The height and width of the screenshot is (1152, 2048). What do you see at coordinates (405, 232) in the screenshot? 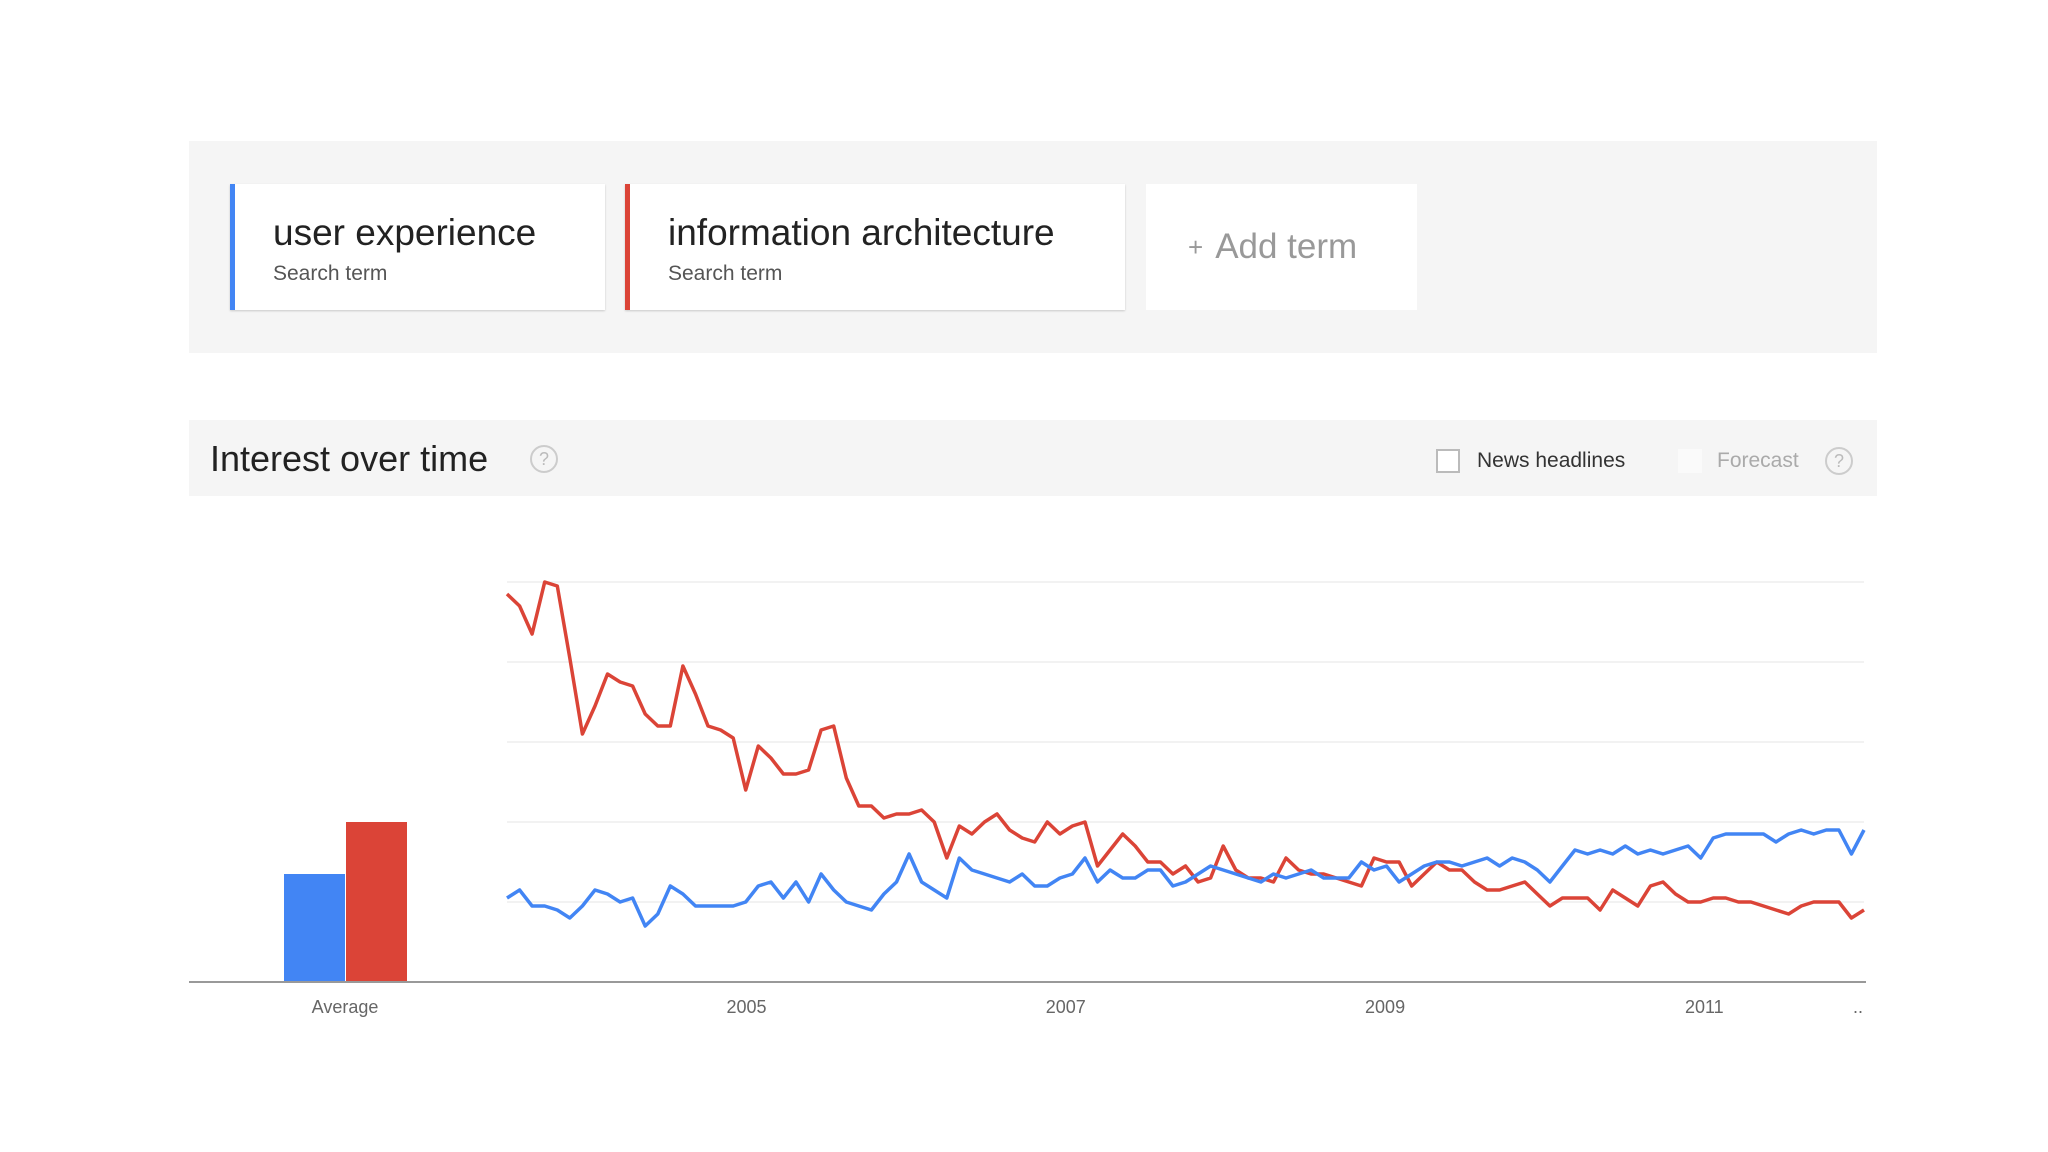
I see `search-term-name: user experience` at bounding box center [405, 232].